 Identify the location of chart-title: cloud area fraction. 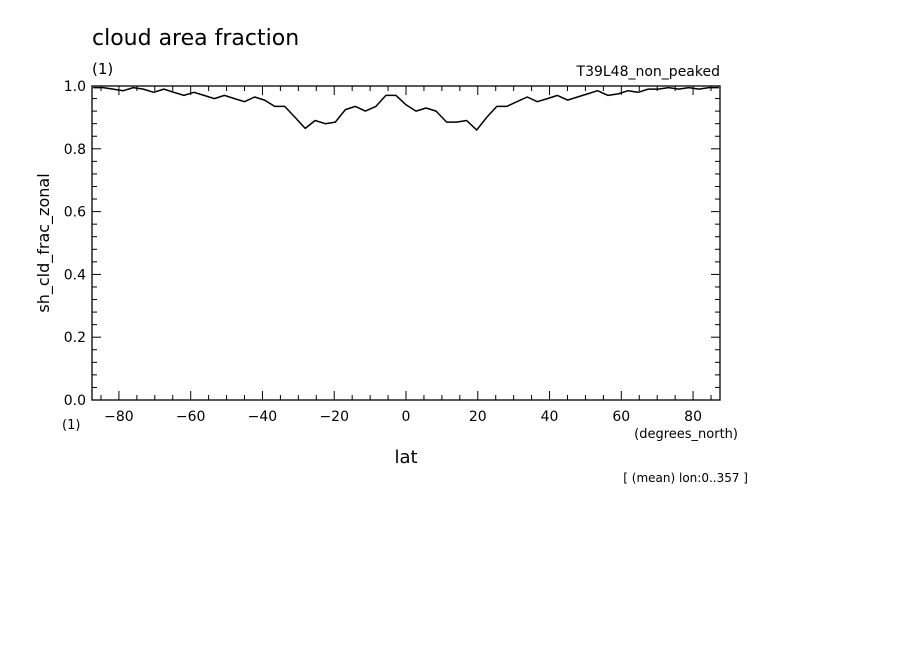
(195, 38).